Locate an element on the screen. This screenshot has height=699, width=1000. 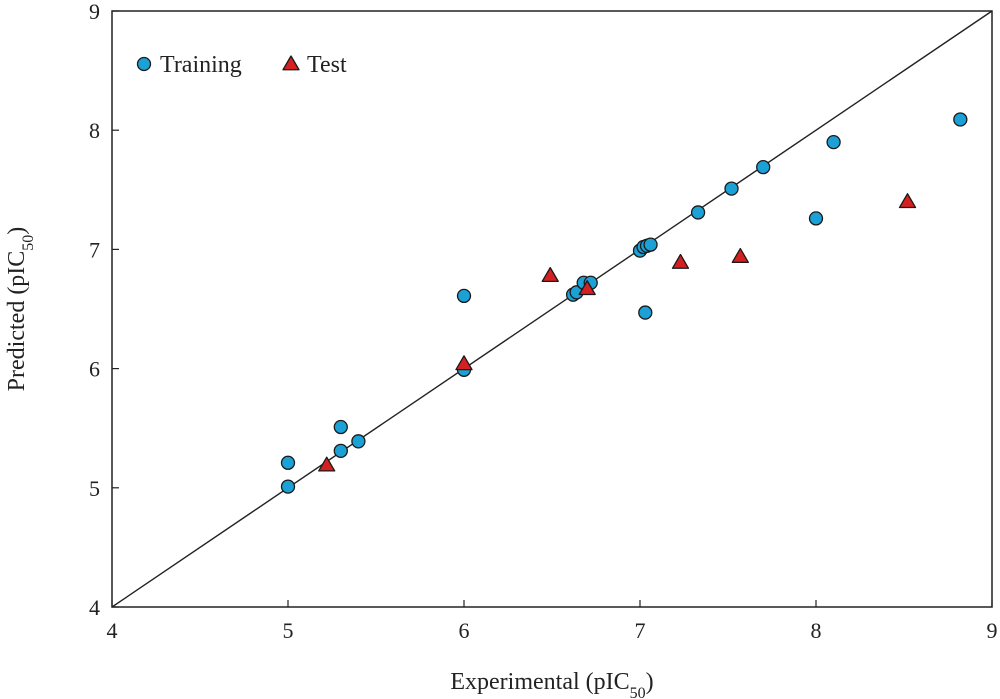
x-tick-label: 8 is located at coordinates (816, 630).